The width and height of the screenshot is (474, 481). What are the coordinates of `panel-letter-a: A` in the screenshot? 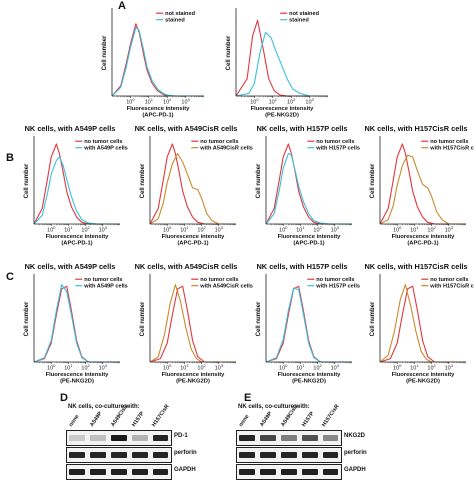 It's located at (122, 6).